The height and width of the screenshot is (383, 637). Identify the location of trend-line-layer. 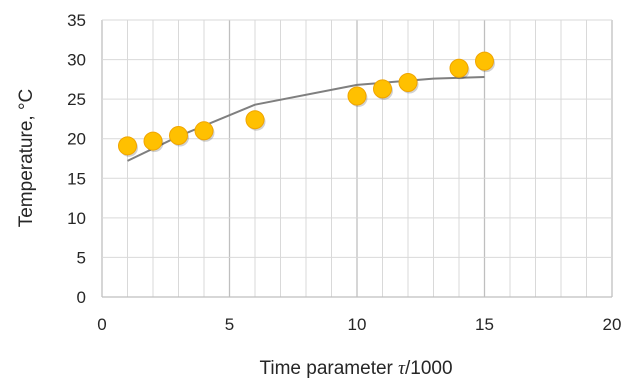
(306, 119).